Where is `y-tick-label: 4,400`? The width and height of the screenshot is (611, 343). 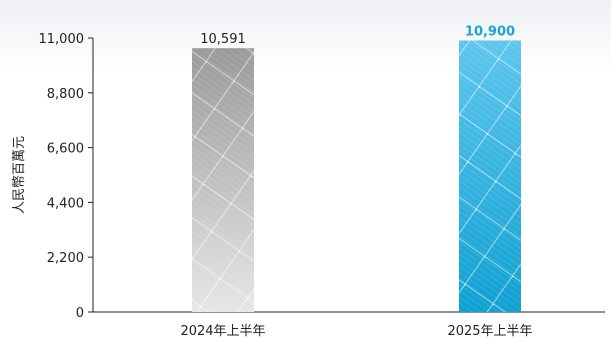 y-tick-label: 4,400 is located at coordinates (65, 203).